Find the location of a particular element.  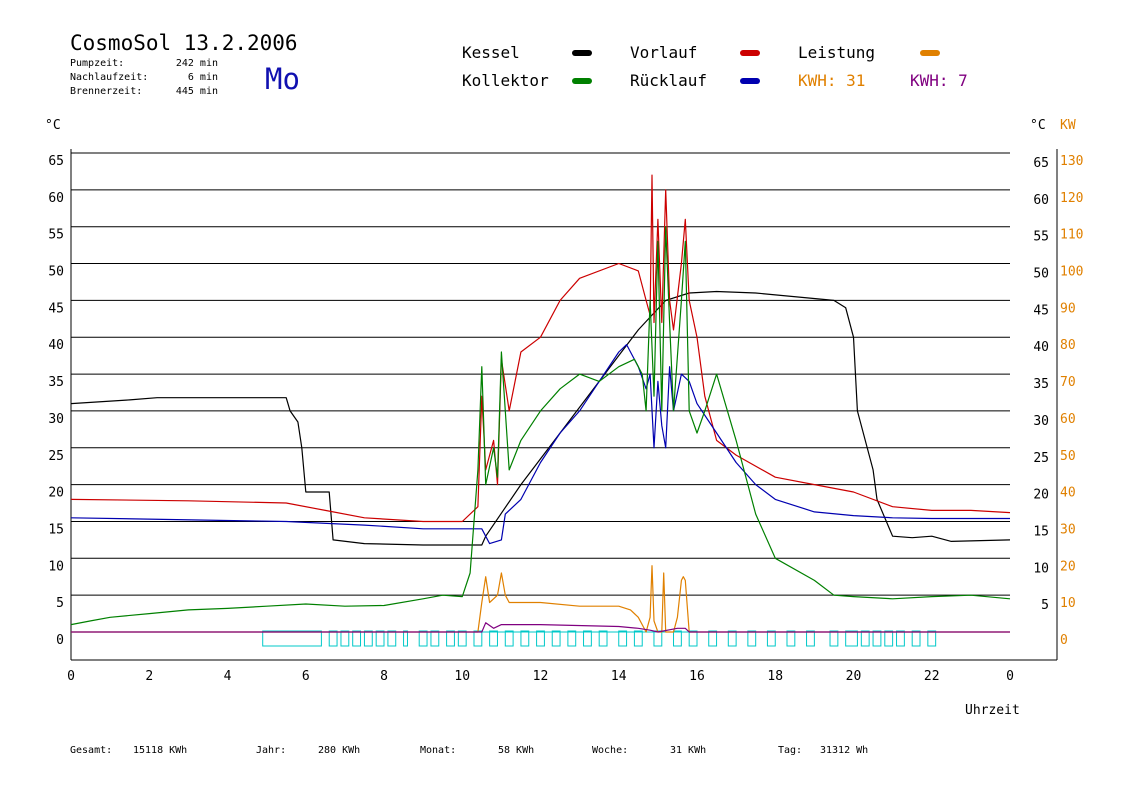

legend-swatch-leistung is located at coordinates (930, 53).